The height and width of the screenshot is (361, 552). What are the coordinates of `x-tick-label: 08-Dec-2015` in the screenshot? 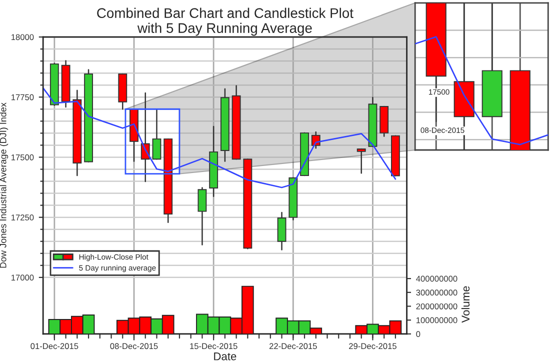 It's located at (134, 346).